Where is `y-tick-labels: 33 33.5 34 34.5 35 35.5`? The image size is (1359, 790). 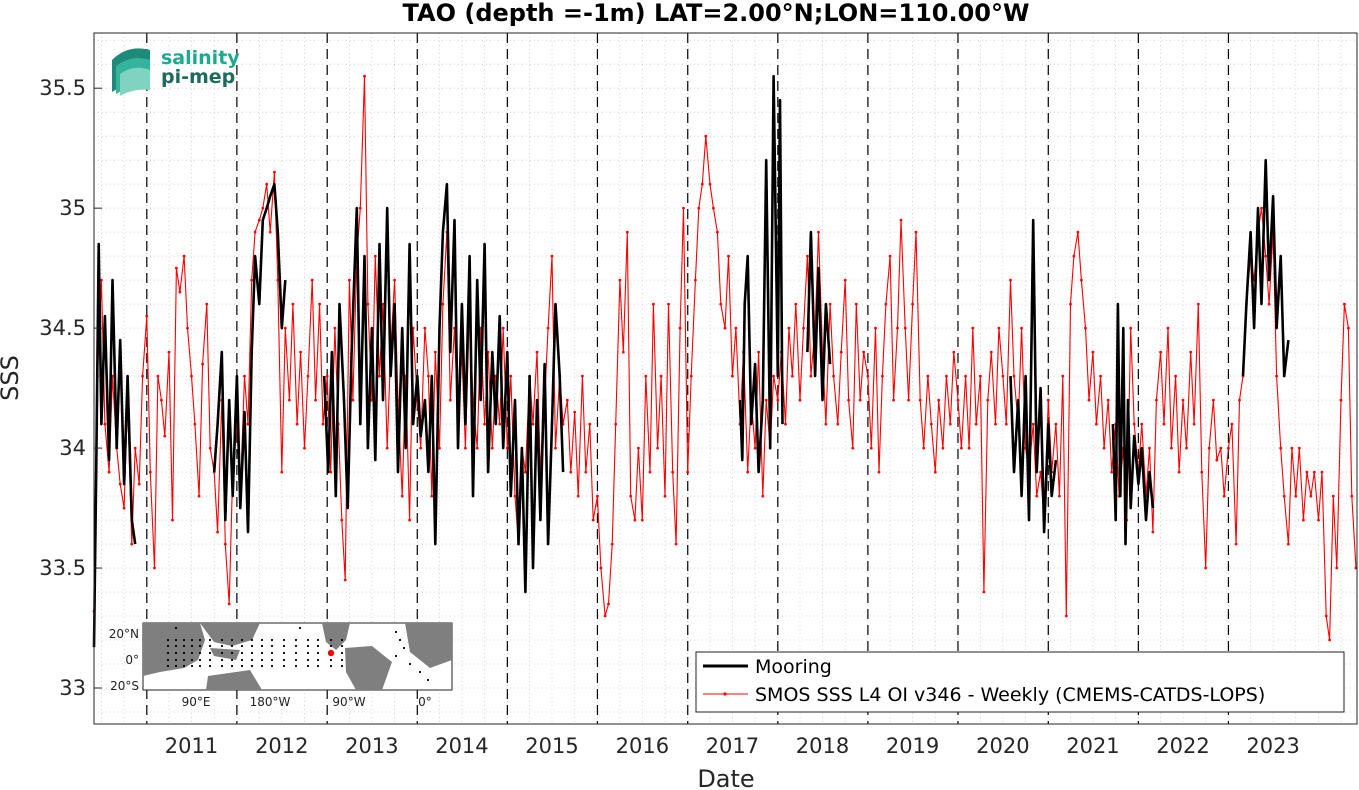
y-tick-labels: 33 33.5 34 34.5 35 35.5 is located at coordinates (70, 388).